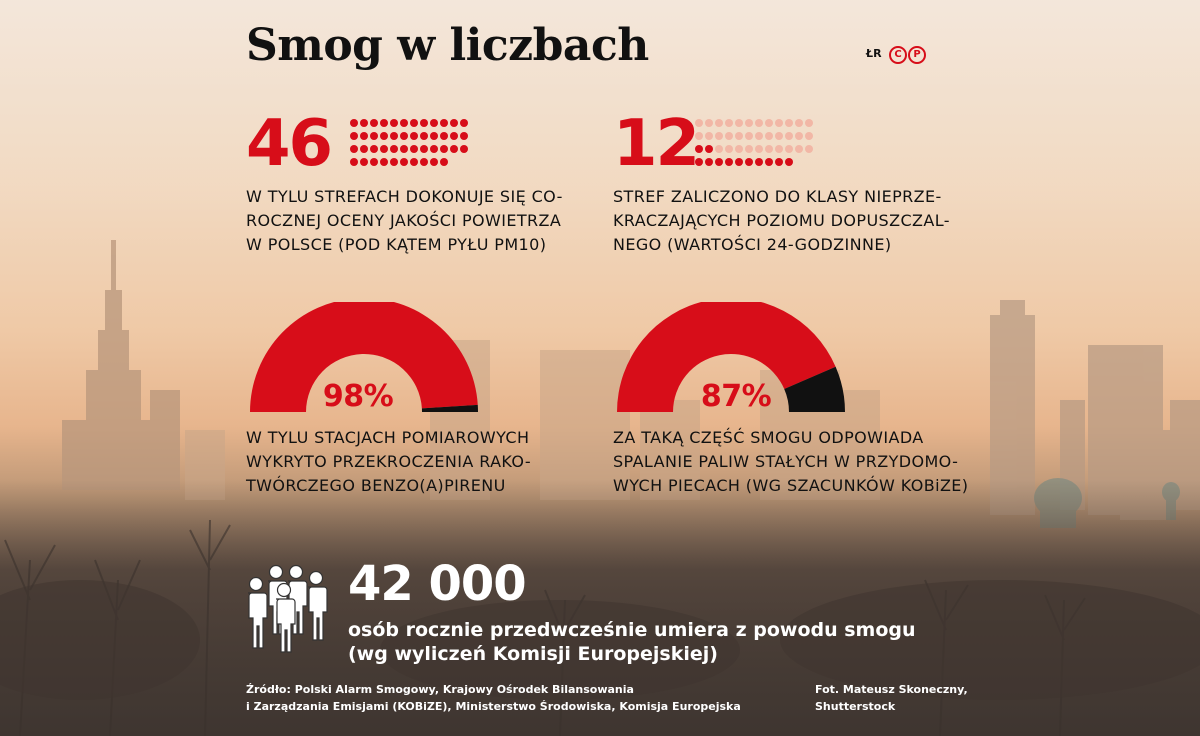 The height and width of the screenshot is (736, 1200). What do you see at coordinates (791, 485) in the screenshot?
I see `caption-line: WYCH PIECACH (WG SZACUNKÓW KOBiZE)` at bounding box center [791, 485].